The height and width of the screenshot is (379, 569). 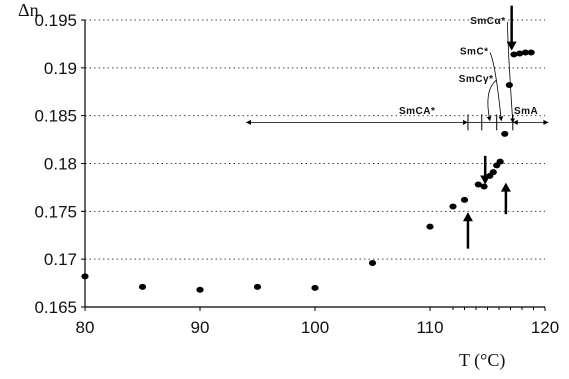 I want to click on annotation-label-SmC*: SmC*, so click(x=474, y=51).